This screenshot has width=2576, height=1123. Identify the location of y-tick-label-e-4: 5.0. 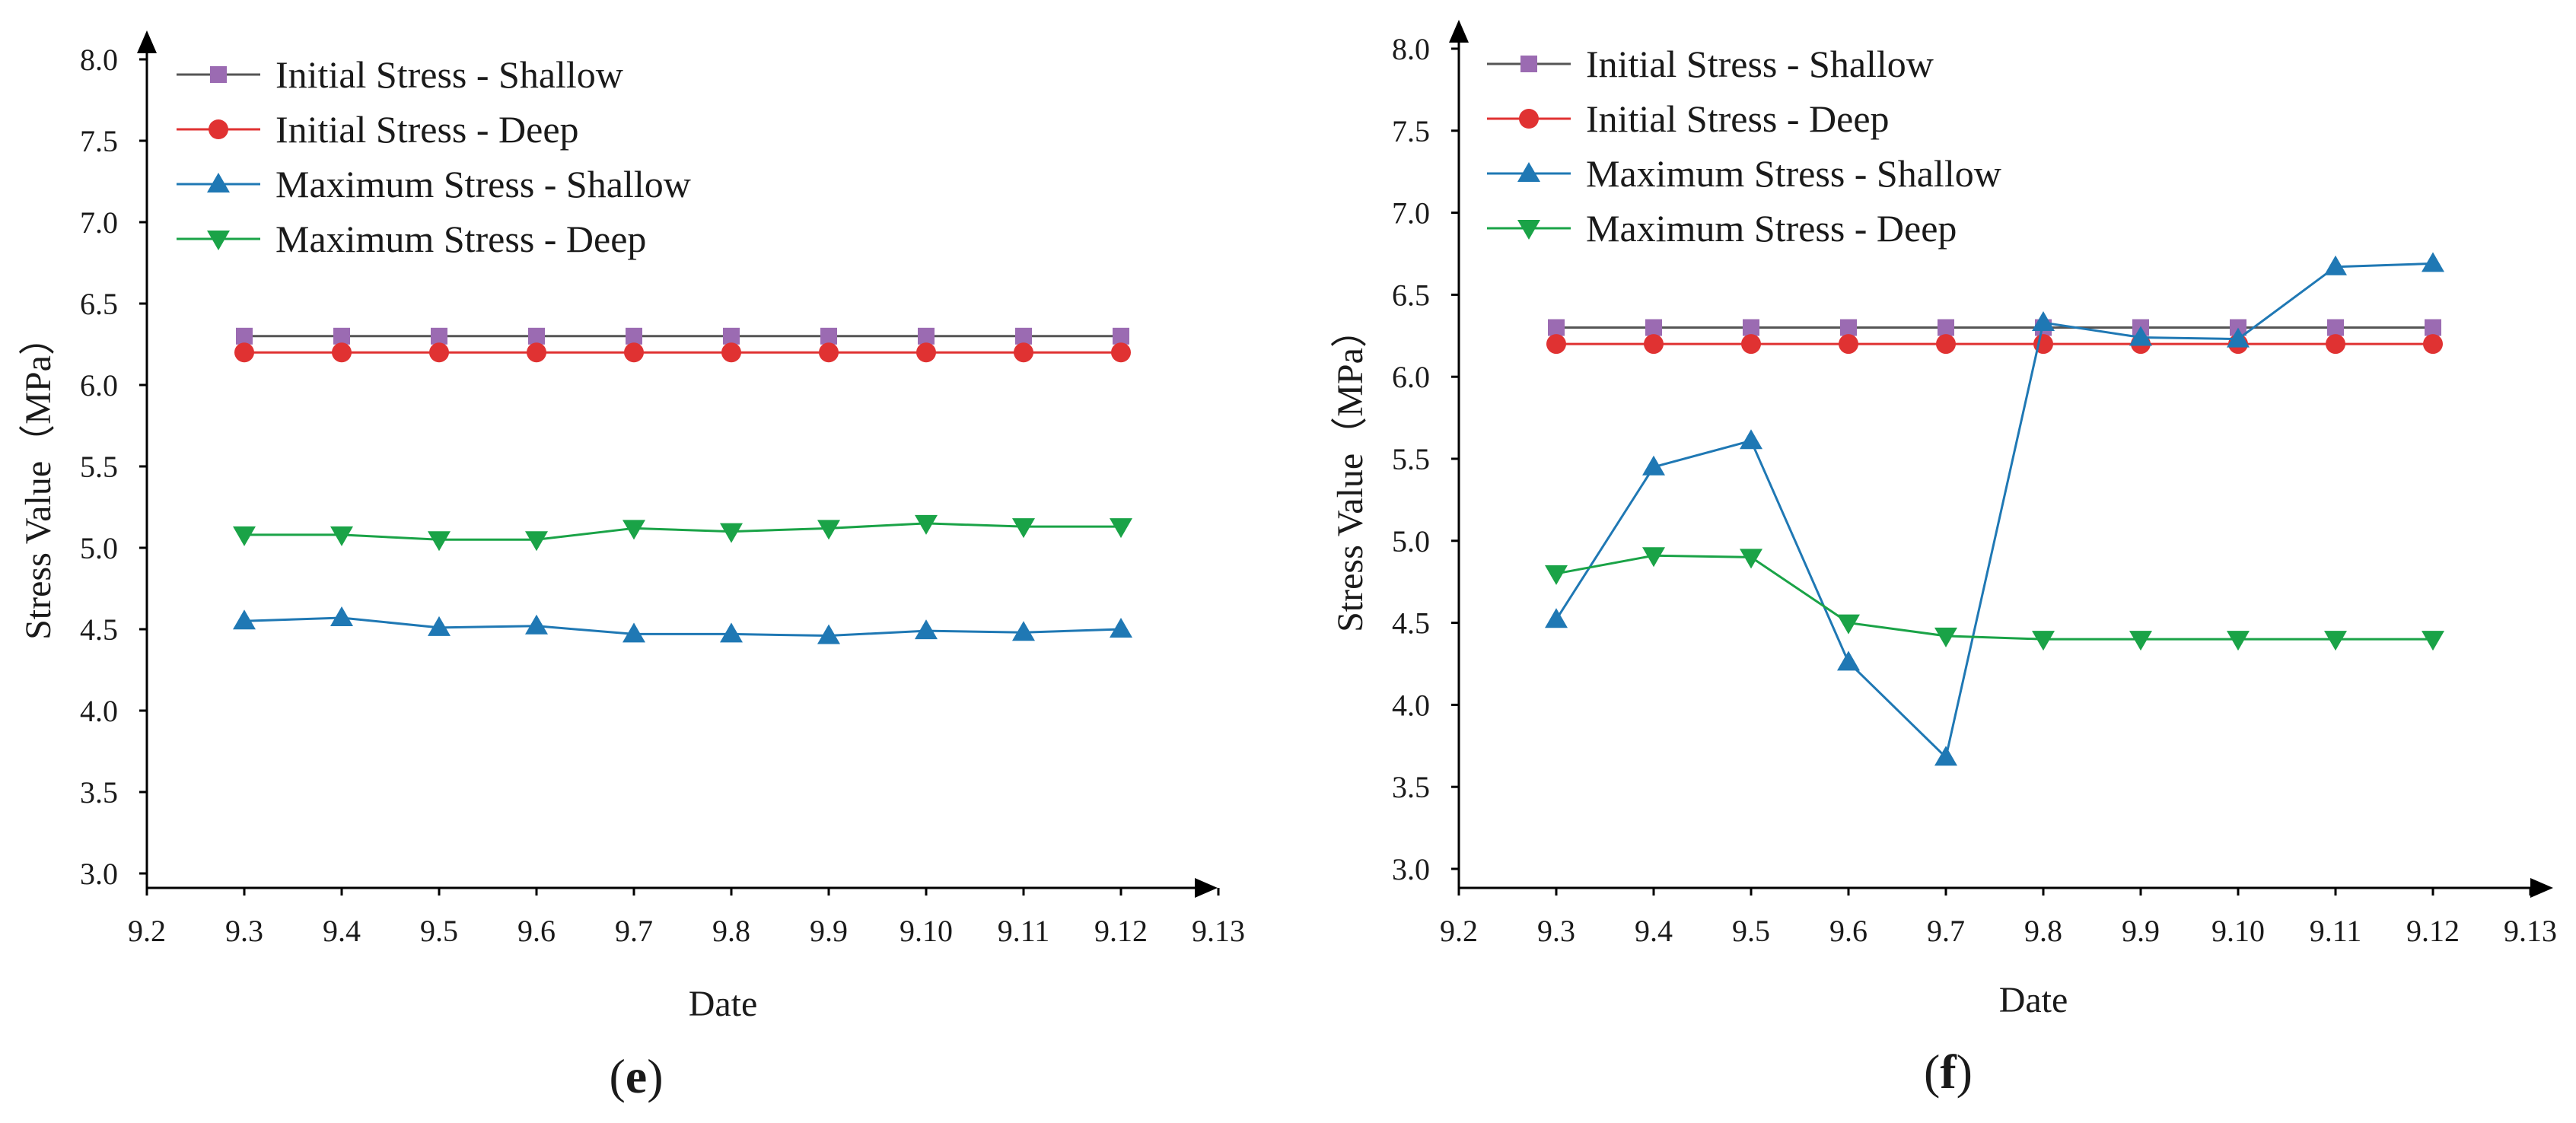
(99, 548).